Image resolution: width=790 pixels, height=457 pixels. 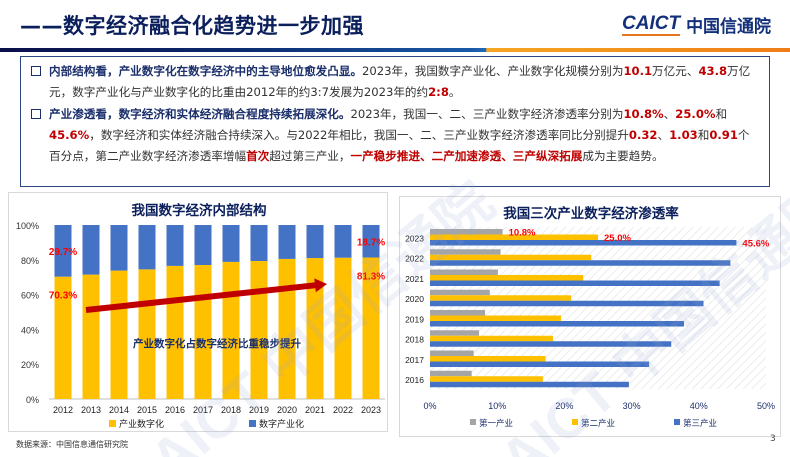 What do you see at coordinates (414, 380) in the screenshot?
I see `y-tick-label: 2016` at bounding box center [414, 380].